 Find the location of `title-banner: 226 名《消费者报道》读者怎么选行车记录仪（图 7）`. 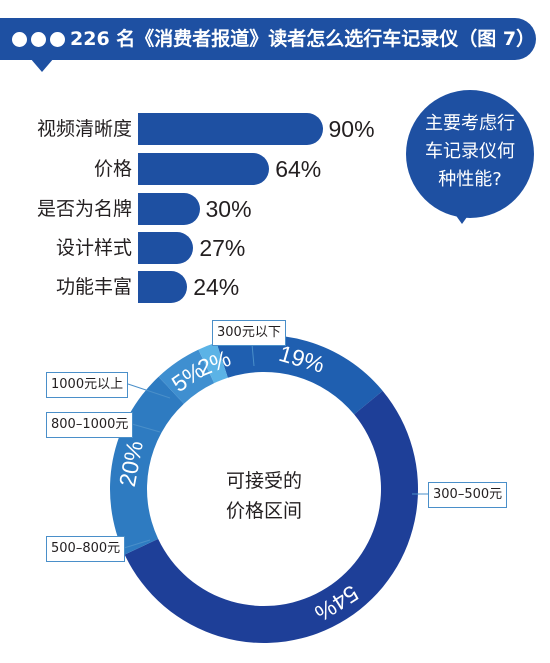

title-banner: 226 名《消费者报道》读者怎么选行车记录仪（图 7） is located at coordinates (268, 39).